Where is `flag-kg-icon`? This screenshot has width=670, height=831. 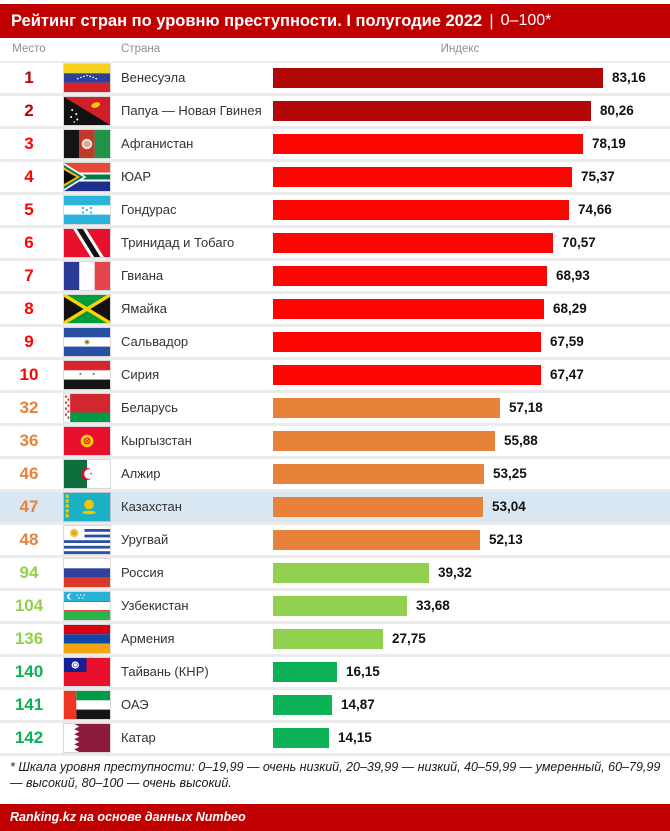 flag-kg-icon is located at coordinates (87, 441).